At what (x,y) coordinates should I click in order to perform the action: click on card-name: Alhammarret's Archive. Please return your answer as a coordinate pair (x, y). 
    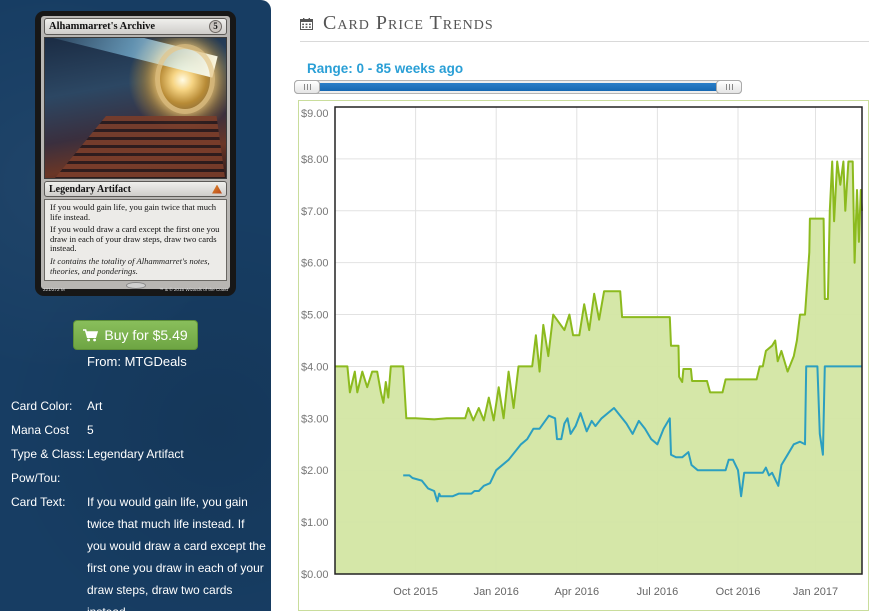
    Looking at the image, I should click on (102, 26).